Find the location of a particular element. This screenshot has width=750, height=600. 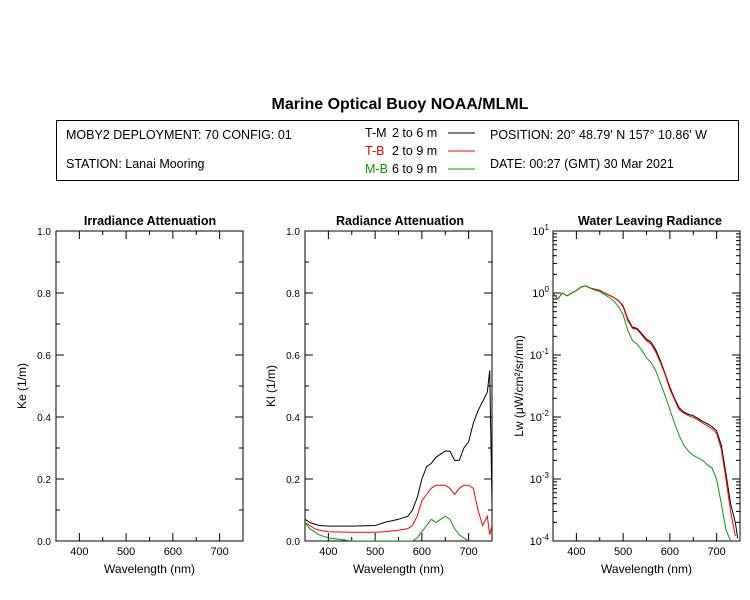

chart-title-irradiance: Irradiance Attenuation is located at coordinates (150, 221).